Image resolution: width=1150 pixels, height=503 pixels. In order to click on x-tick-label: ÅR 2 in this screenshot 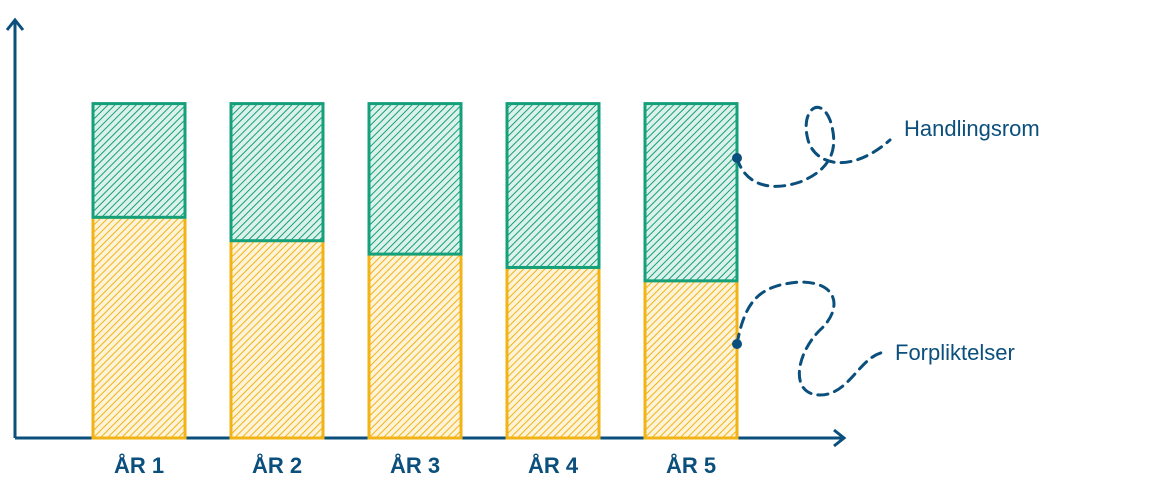, I will do `click(277, 465)`.